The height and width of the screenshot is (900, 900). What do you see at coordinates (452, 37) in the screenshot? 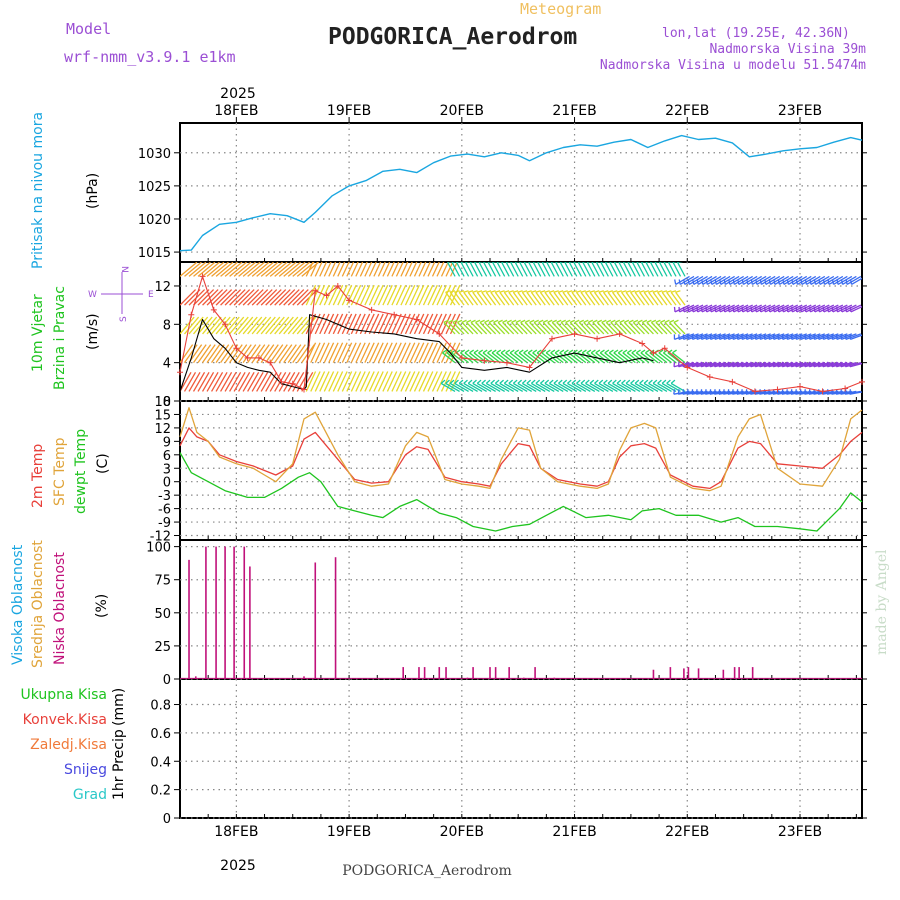
I see `station-title: PODGORICA_Aerodrom` at bounding box center [452, 37].